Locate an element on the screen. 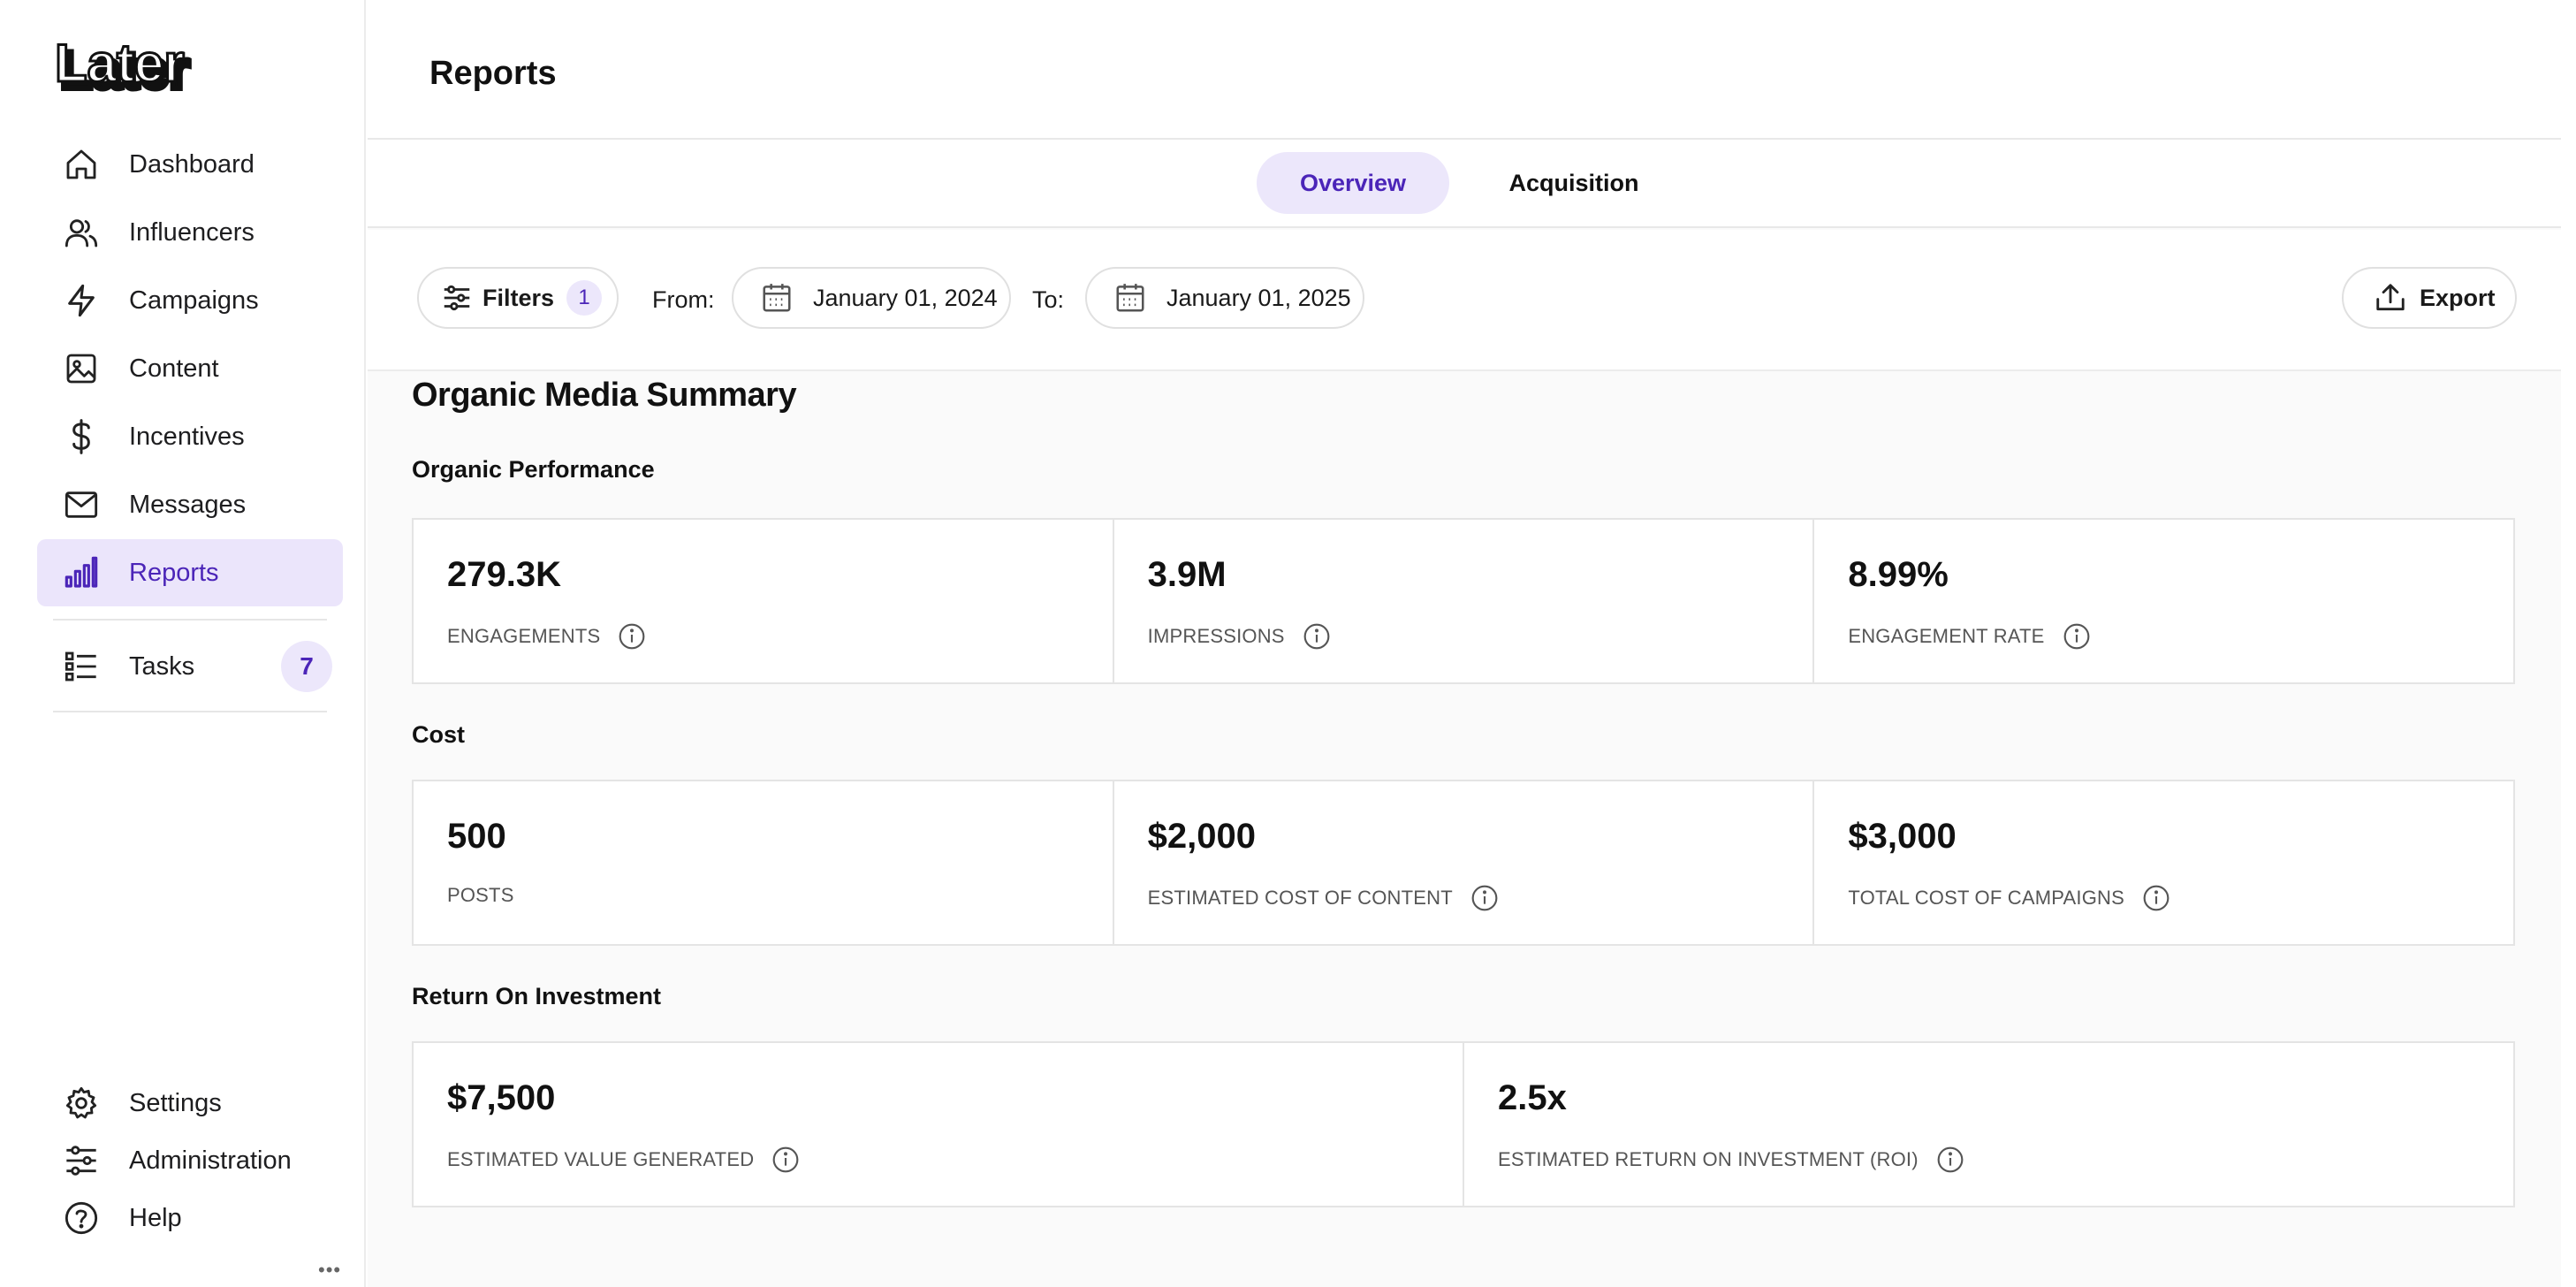 The height and width of the screenshot is (1287, 2576). to-date-picker: January 01, 2025 is located at coordinates (1224, 298).